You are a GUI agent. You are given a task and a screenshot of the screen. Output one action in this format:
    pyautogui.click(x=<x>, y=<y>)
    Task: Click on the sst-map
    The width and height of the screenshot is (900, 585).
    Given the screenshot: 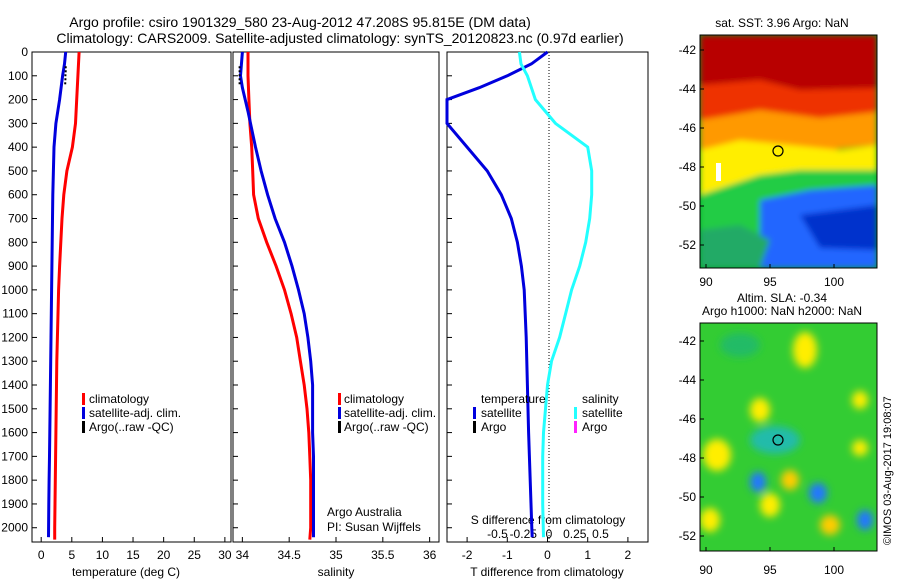 What is the action you would take?
    pyautogui.click(x=788, y=151)
    